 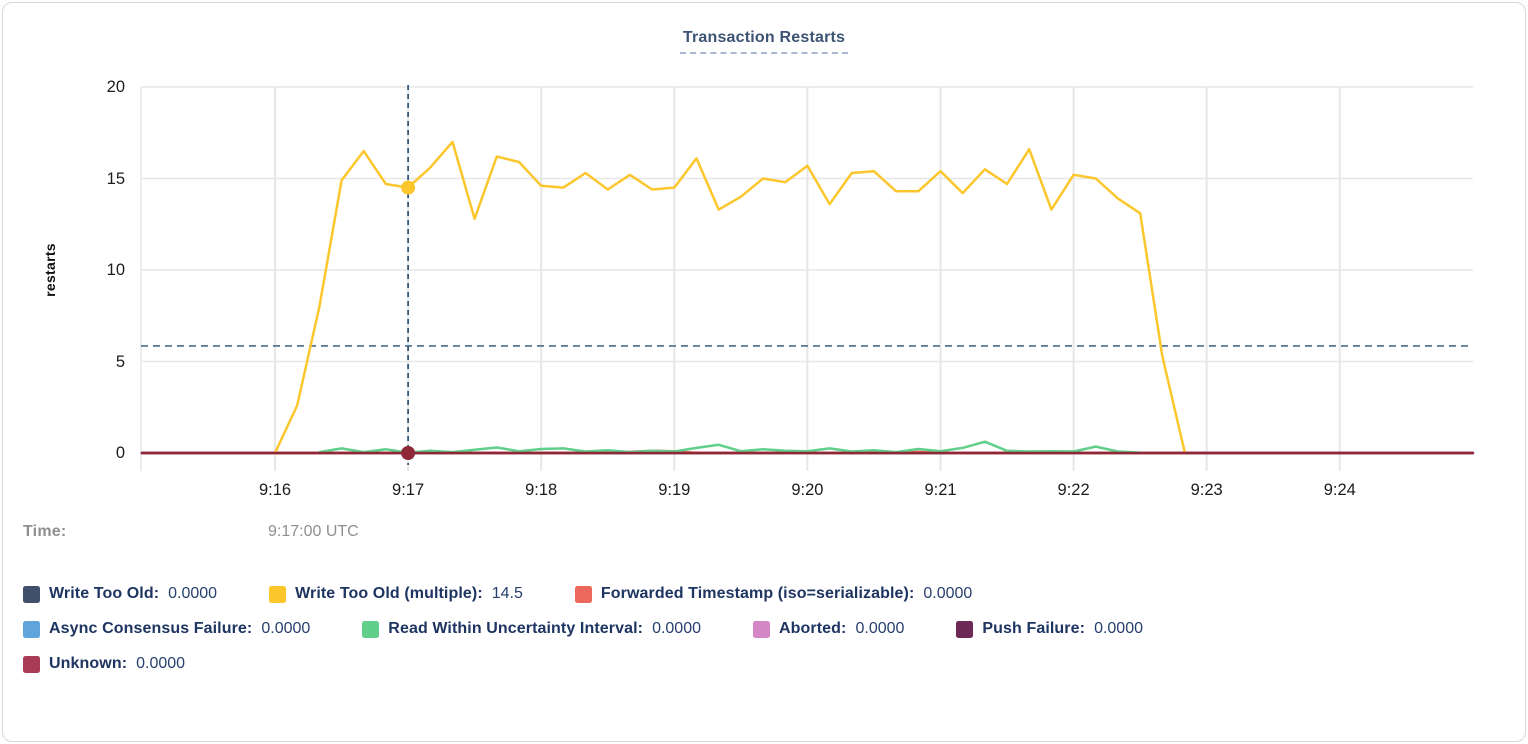 I want to click on y-tick-label: 5, so click(x=120, y=361).